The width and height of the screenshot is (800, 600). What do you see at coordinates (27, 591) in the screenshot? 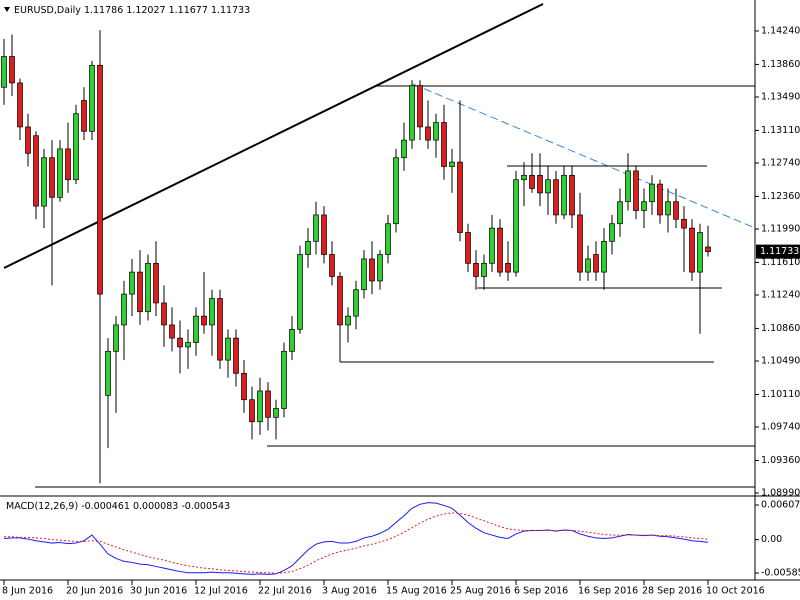
I see `x-tick-label: 8 Jun 2016` at bounding box center [27, 591].